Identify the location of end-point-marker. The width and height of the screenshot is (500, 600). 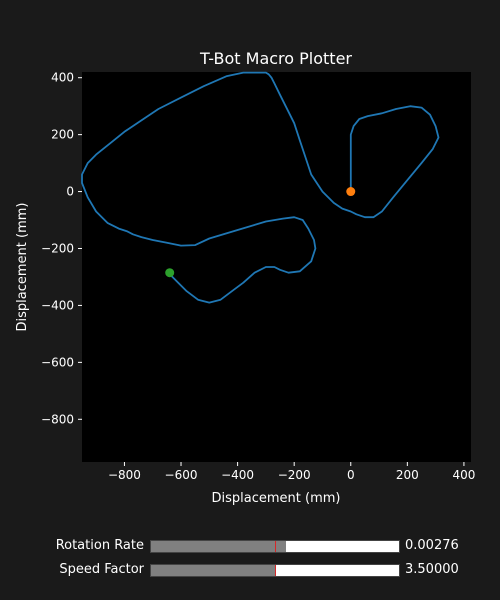
(169, 272).